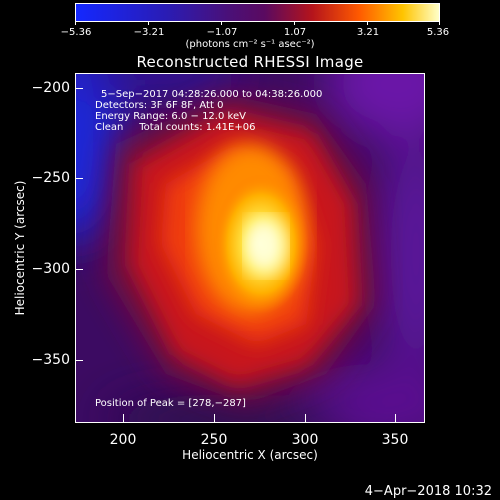  I want to click on x-tick-label: 300, so click(305, 440).